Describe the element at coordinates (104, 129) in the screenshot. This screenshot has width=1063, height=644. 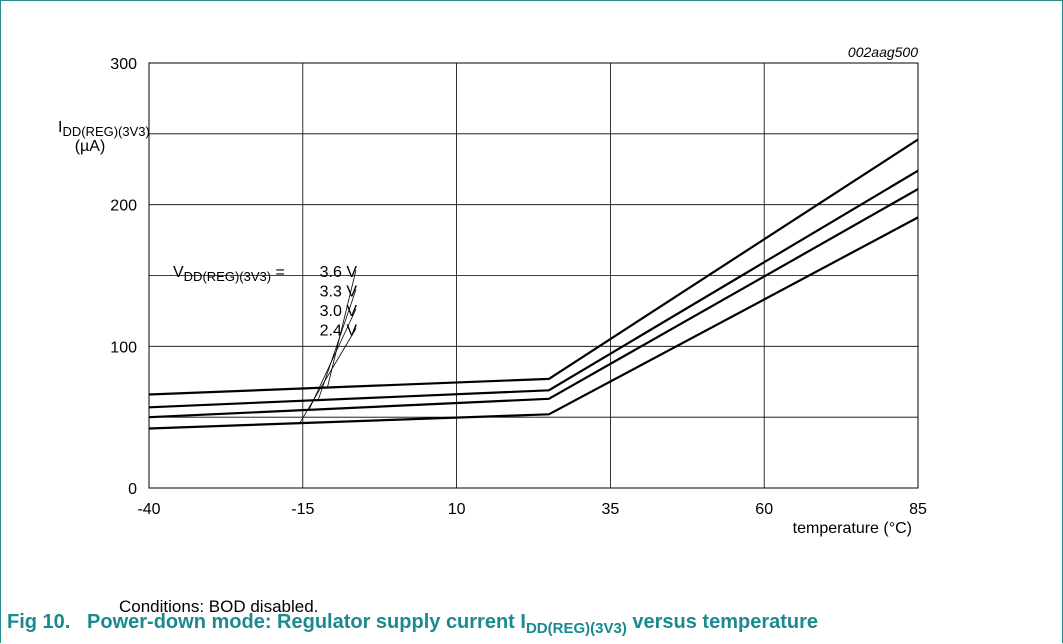
I see `y-axis-label: IDD(REG)(3V3)` at that location.